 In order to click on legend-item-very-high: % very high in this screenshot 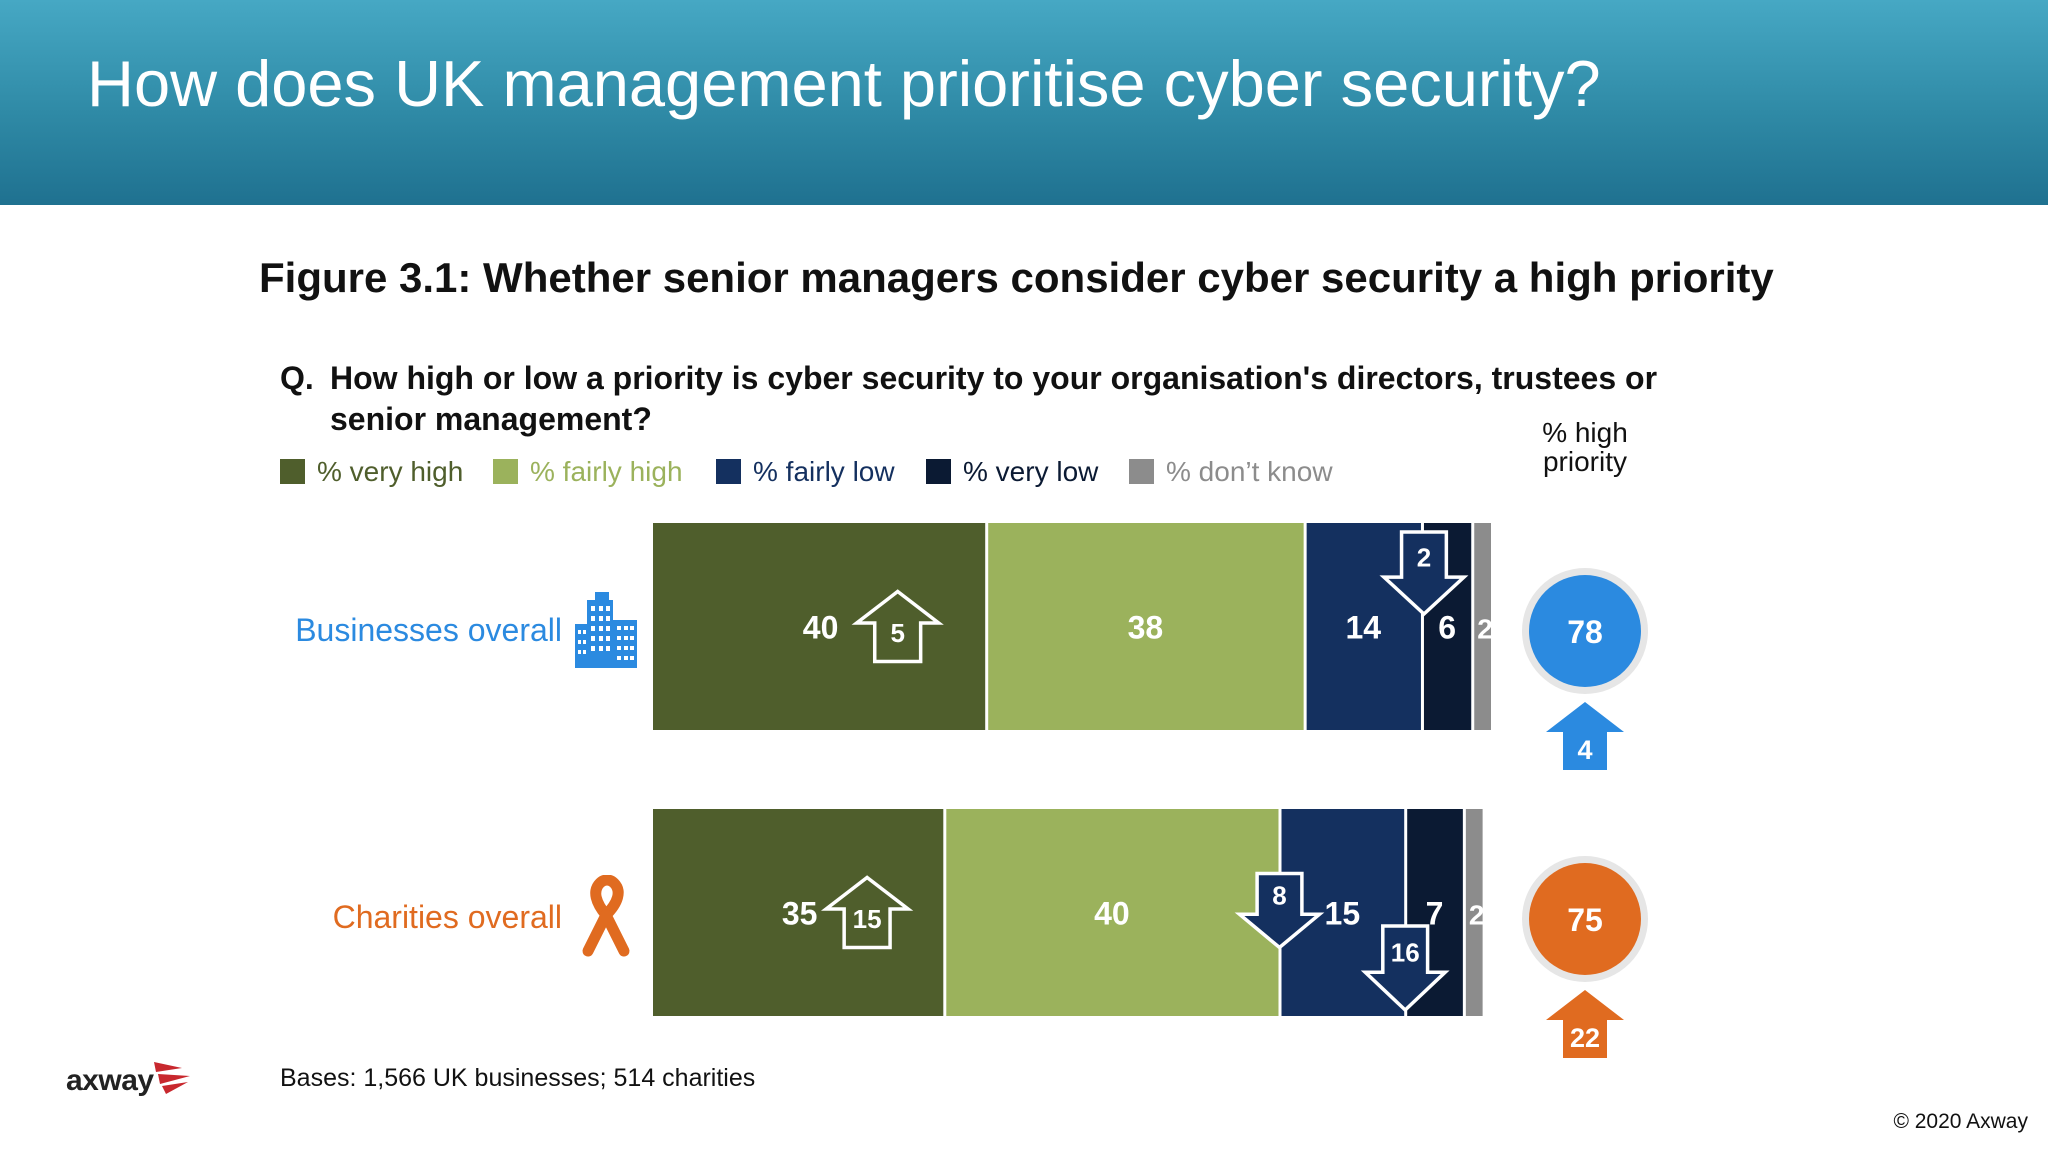, I will do `click(371, 472)`.